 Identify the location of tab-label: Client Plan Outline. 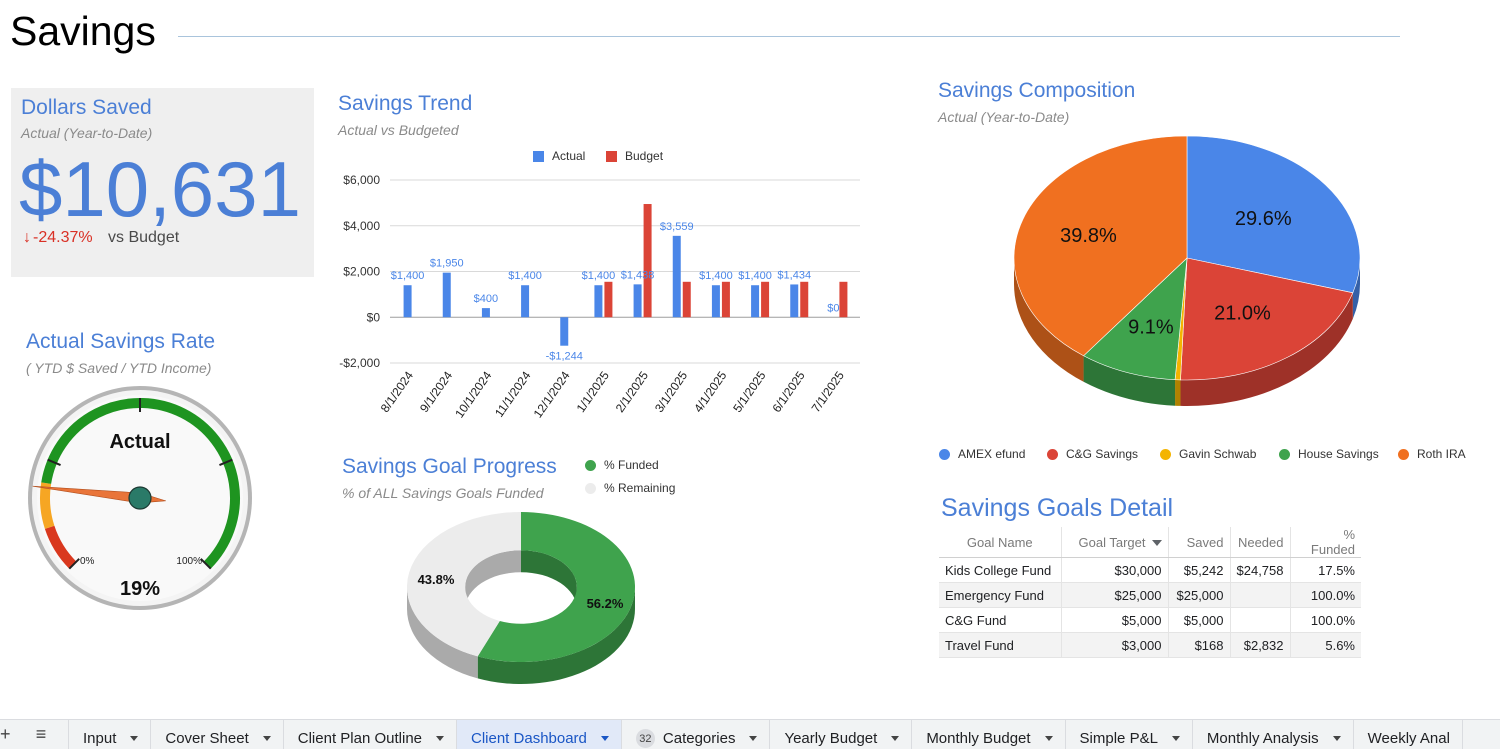
(359, 738).